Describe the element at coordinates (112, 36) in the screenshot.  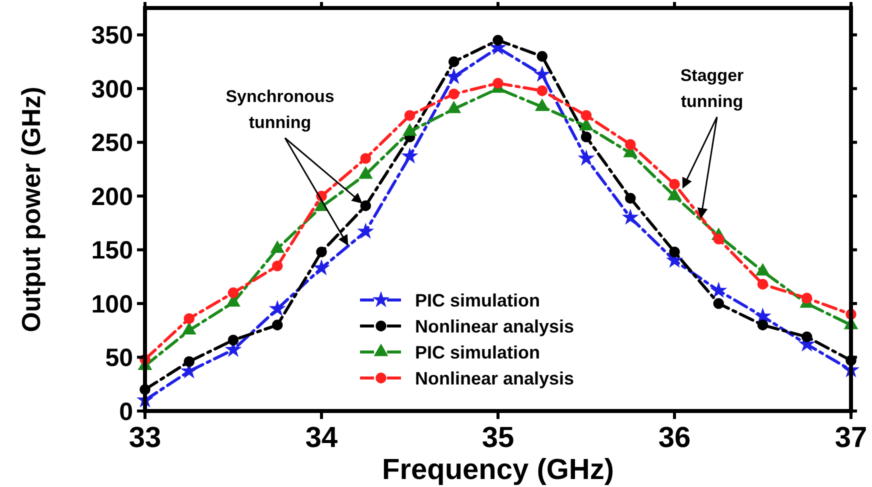
I see `y-tick-label: 350` at that location.